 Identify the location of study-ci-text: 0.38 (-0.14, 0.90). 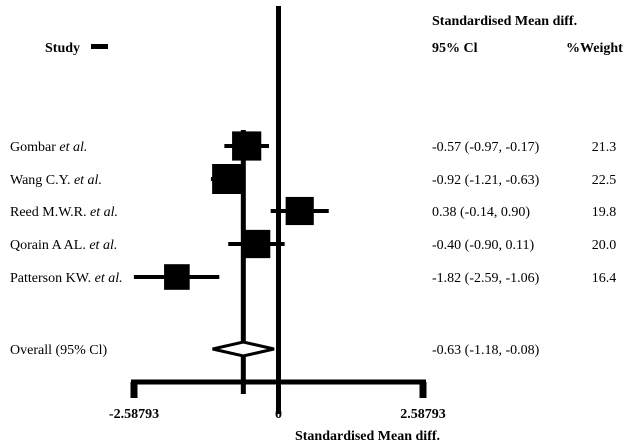
(481, 212).